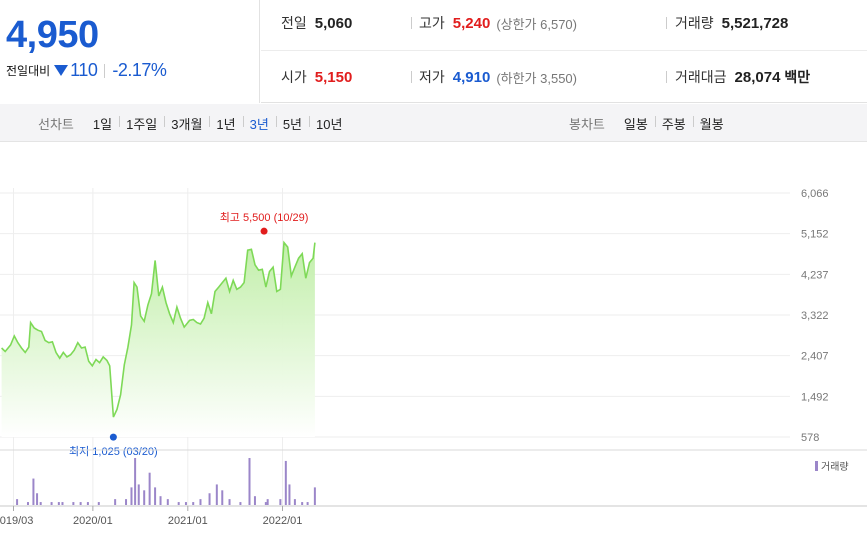  Describe the element at coordinates (28, 71) in the screenshot. I see `change-label: 전일대비` at that location.